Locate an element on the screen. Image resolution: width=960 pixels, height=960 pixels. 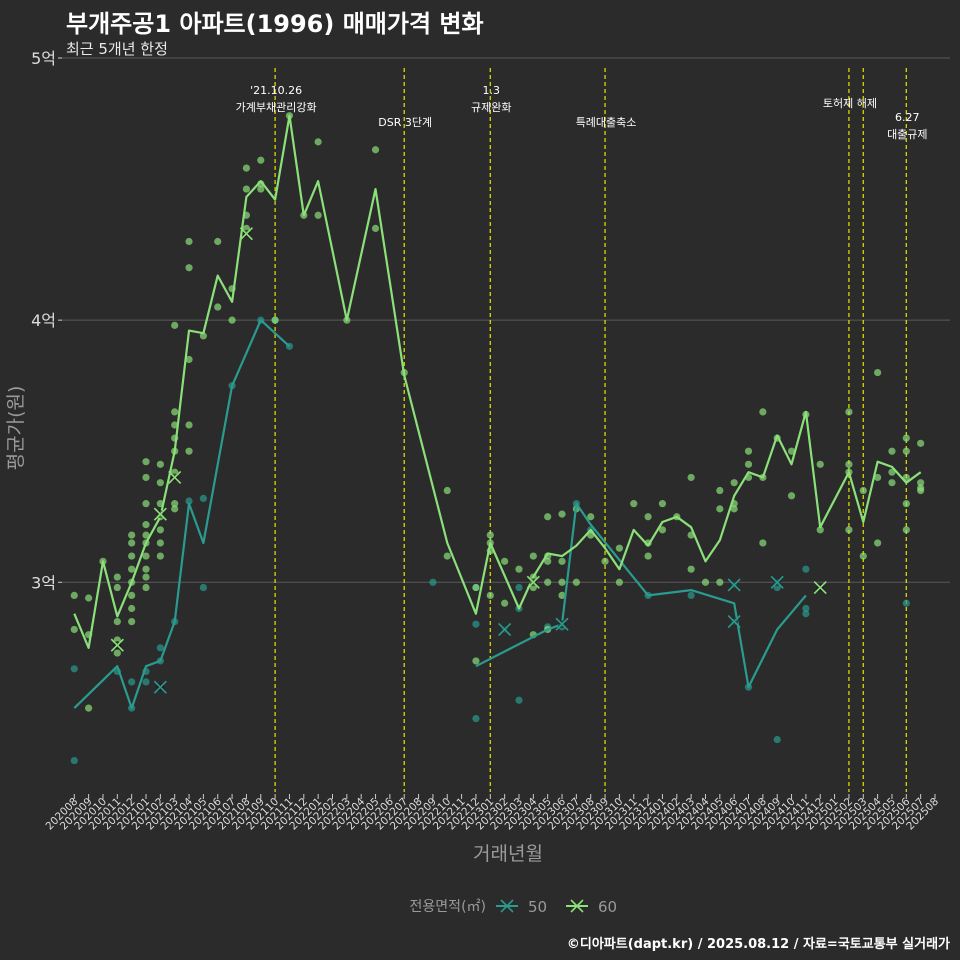
chart-title: 부개주공1 아파트(1996) 매매가격 변화 is located at coordinates (275, 24).